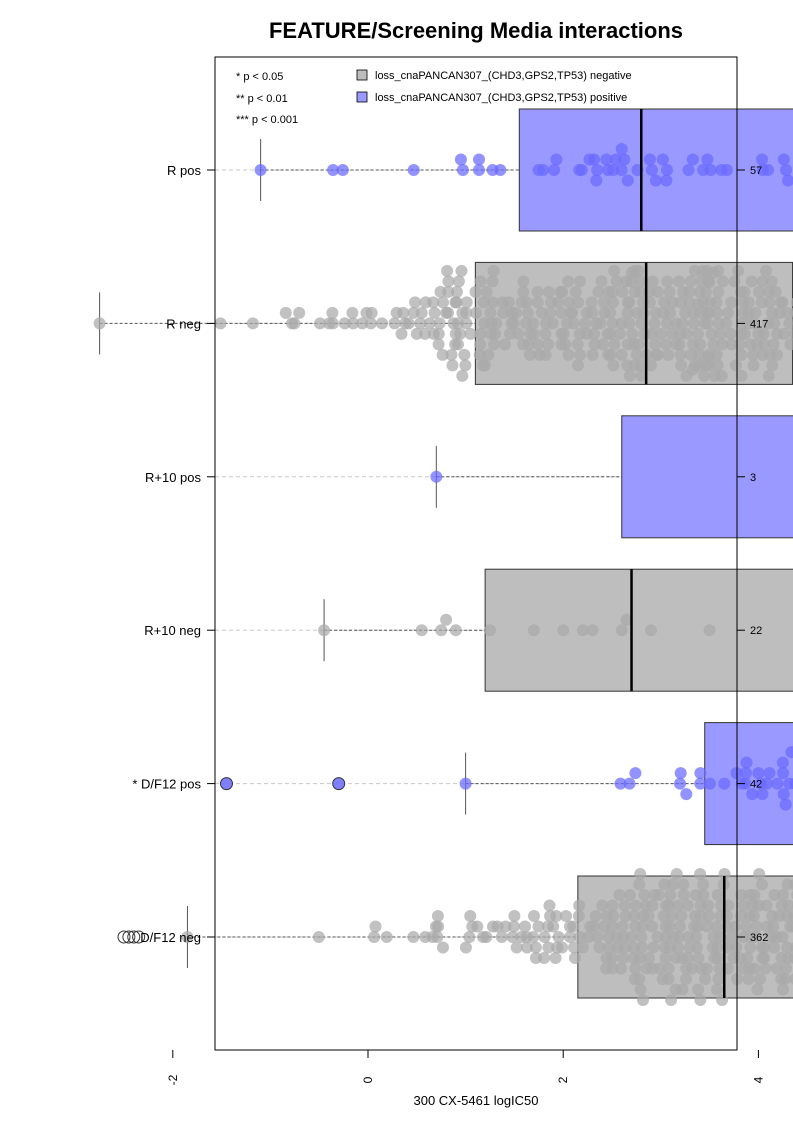 This screenshot has width=793, height=1122. What do you see at coordinates (756, 785) in the screenshot?
I see `group-count: 42` at bounding box center [756, 785].